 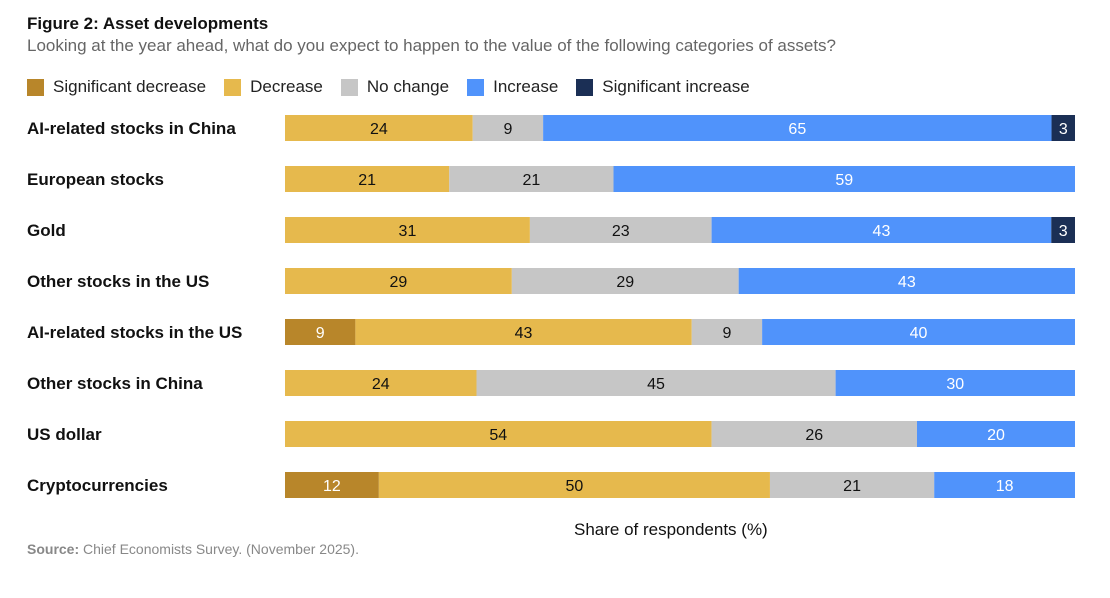 I want to click on category-label: Other stocks in the US, so click(x=118, y=281).